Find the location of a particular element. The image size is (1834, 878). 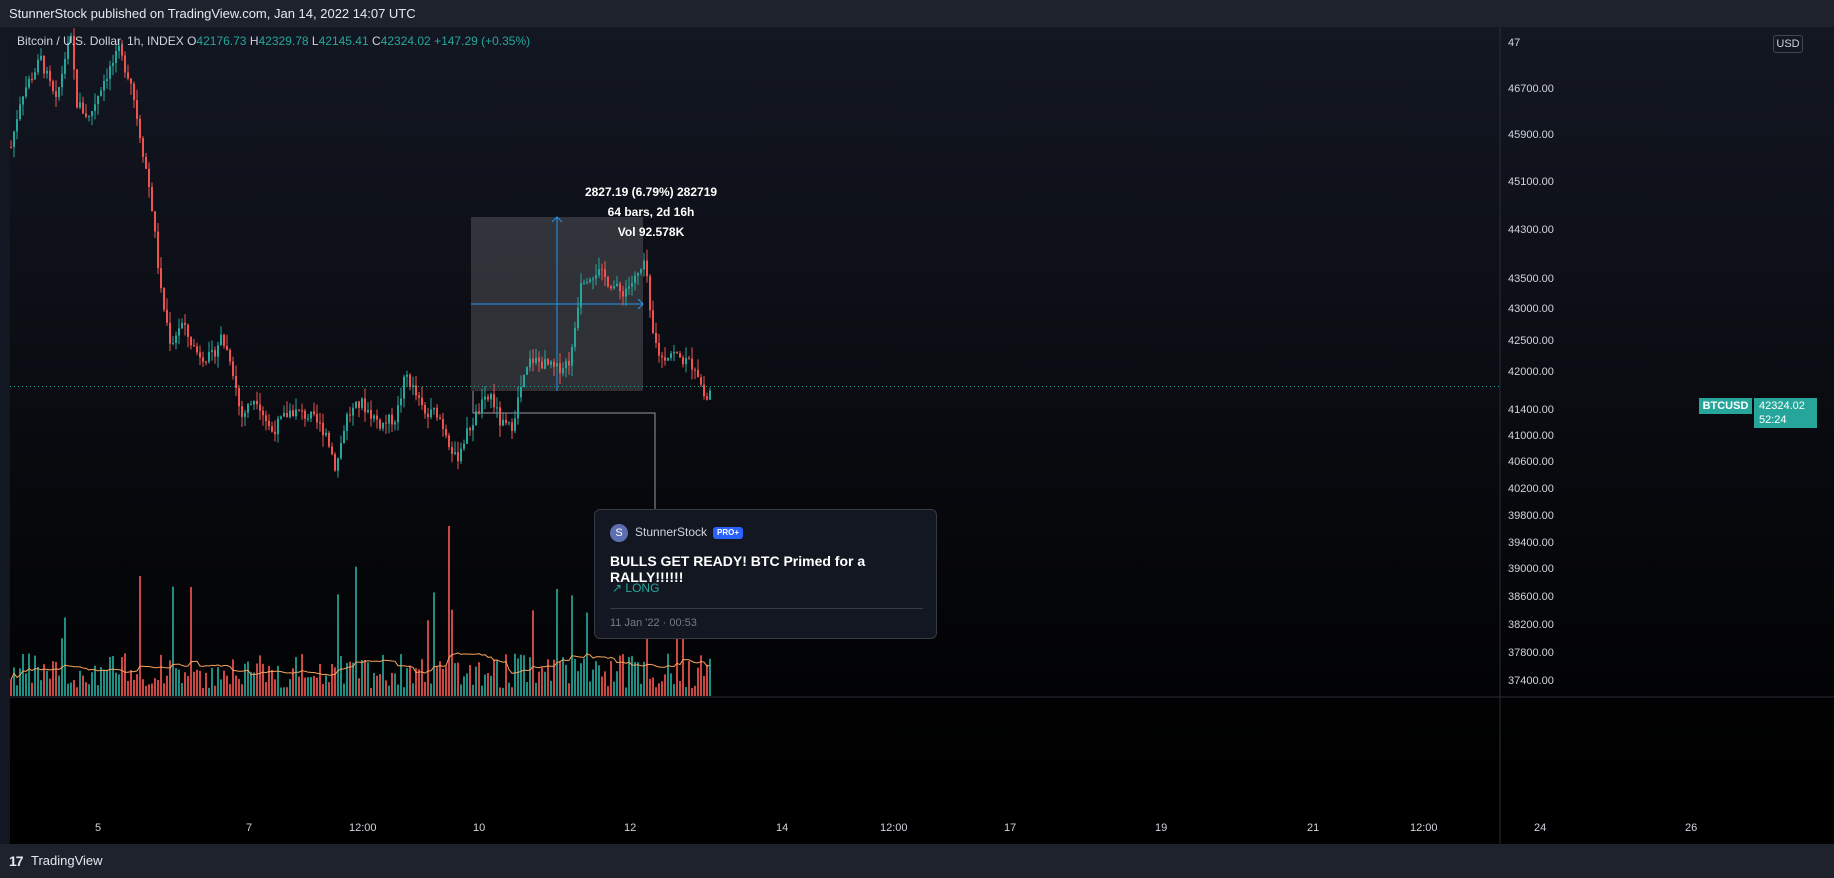

time-tick-label: 24 is located at coordinates (1540, 828).